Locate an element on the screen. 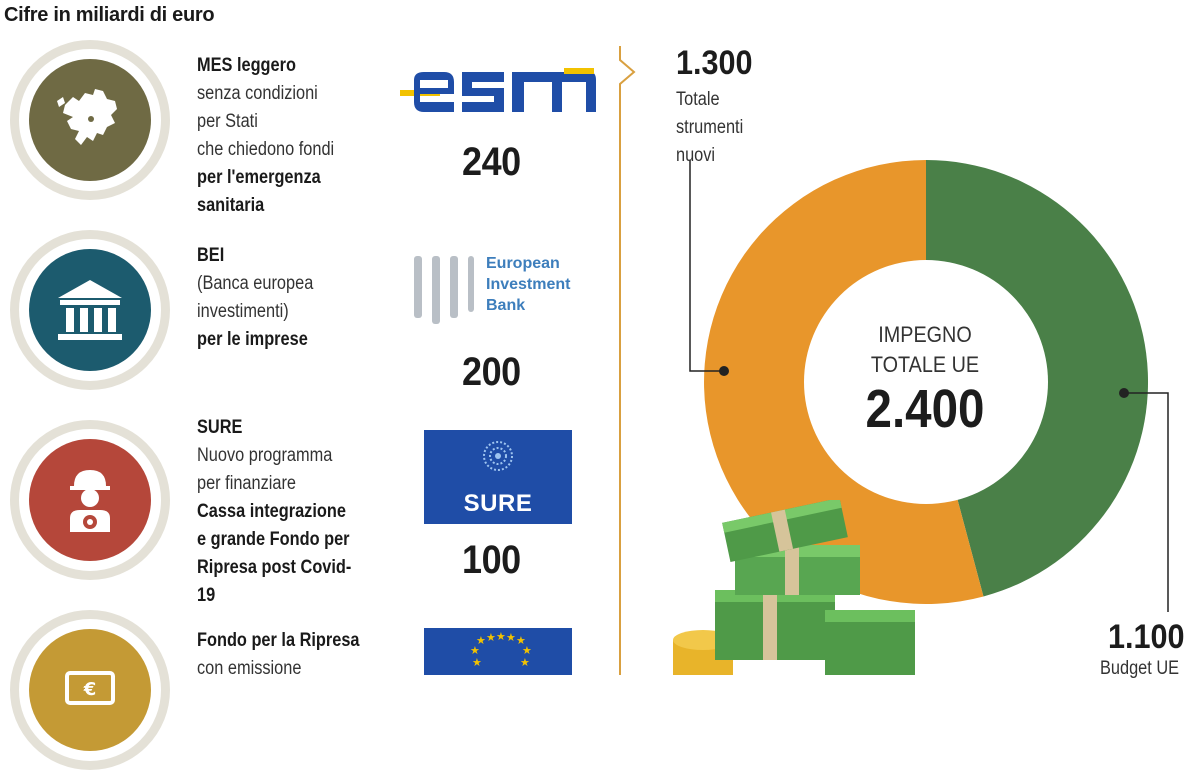  money-stack-icon is located at coordinates (794, 587).